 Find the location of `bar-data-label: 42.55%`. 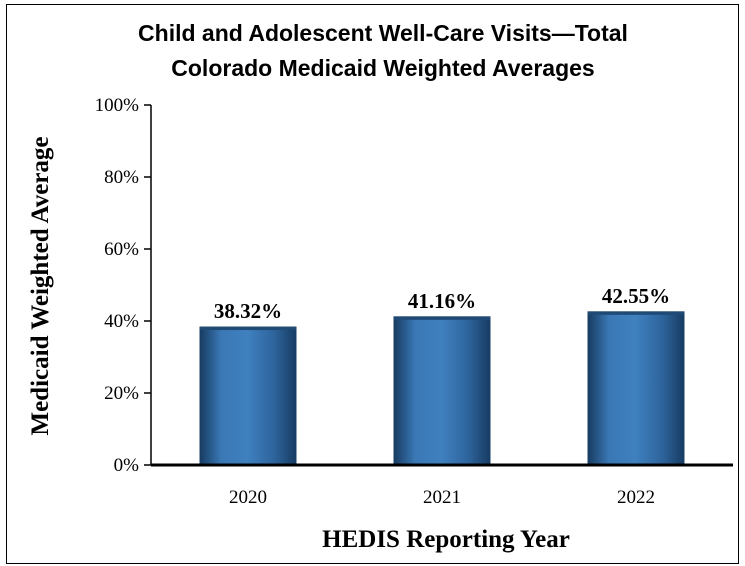

bar-data-label: 42.55% is located at coordinates (636, 296).